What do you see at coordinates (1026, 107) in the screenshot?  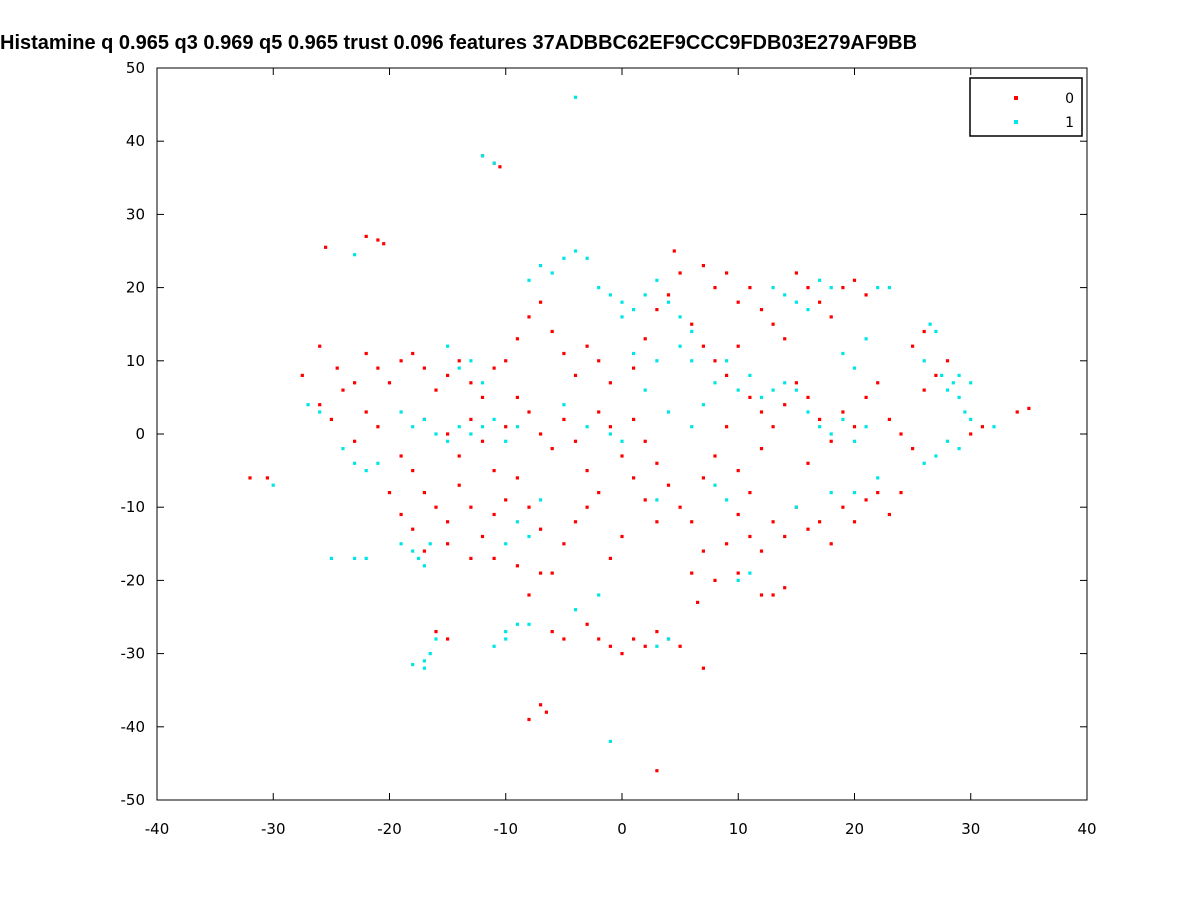 I see `legend: 01` at bounding box center [1026, 107].